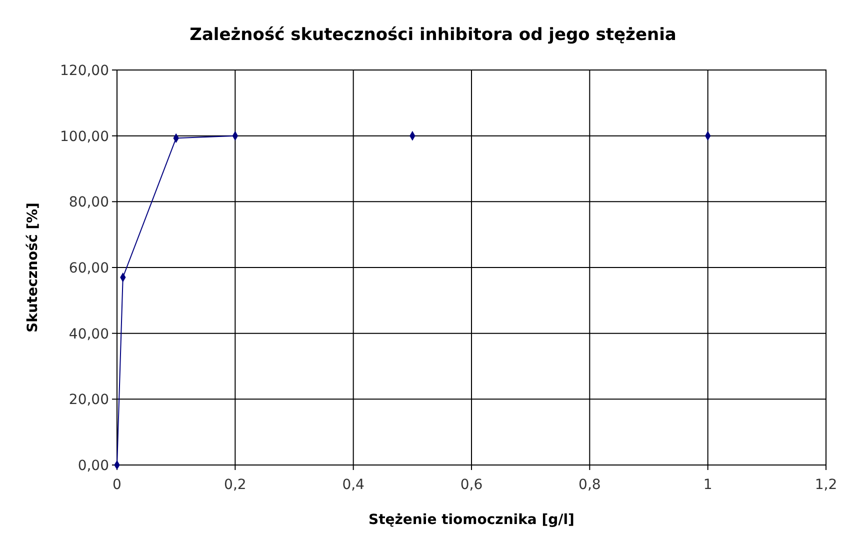 The width and height of the screenshot is (866, 548). I want to click on y-tick-label: 80,00, so click(88, 202).